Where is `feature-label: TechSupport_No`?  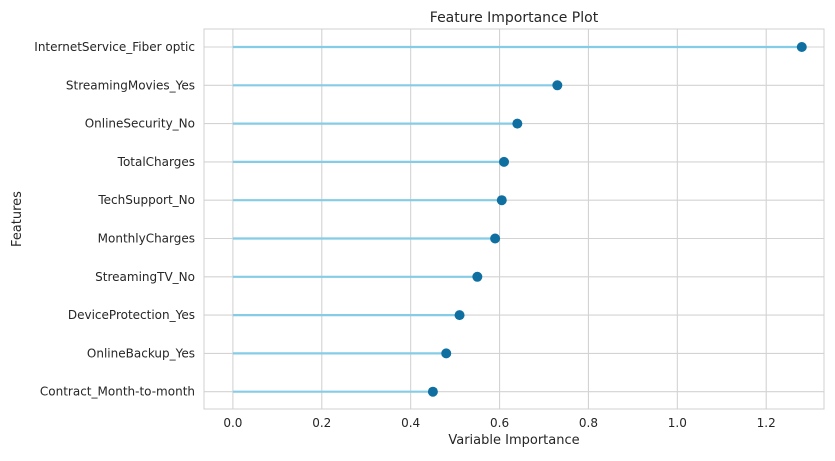 feature-label: TechSupport_No is located at coordinates (146, 200).